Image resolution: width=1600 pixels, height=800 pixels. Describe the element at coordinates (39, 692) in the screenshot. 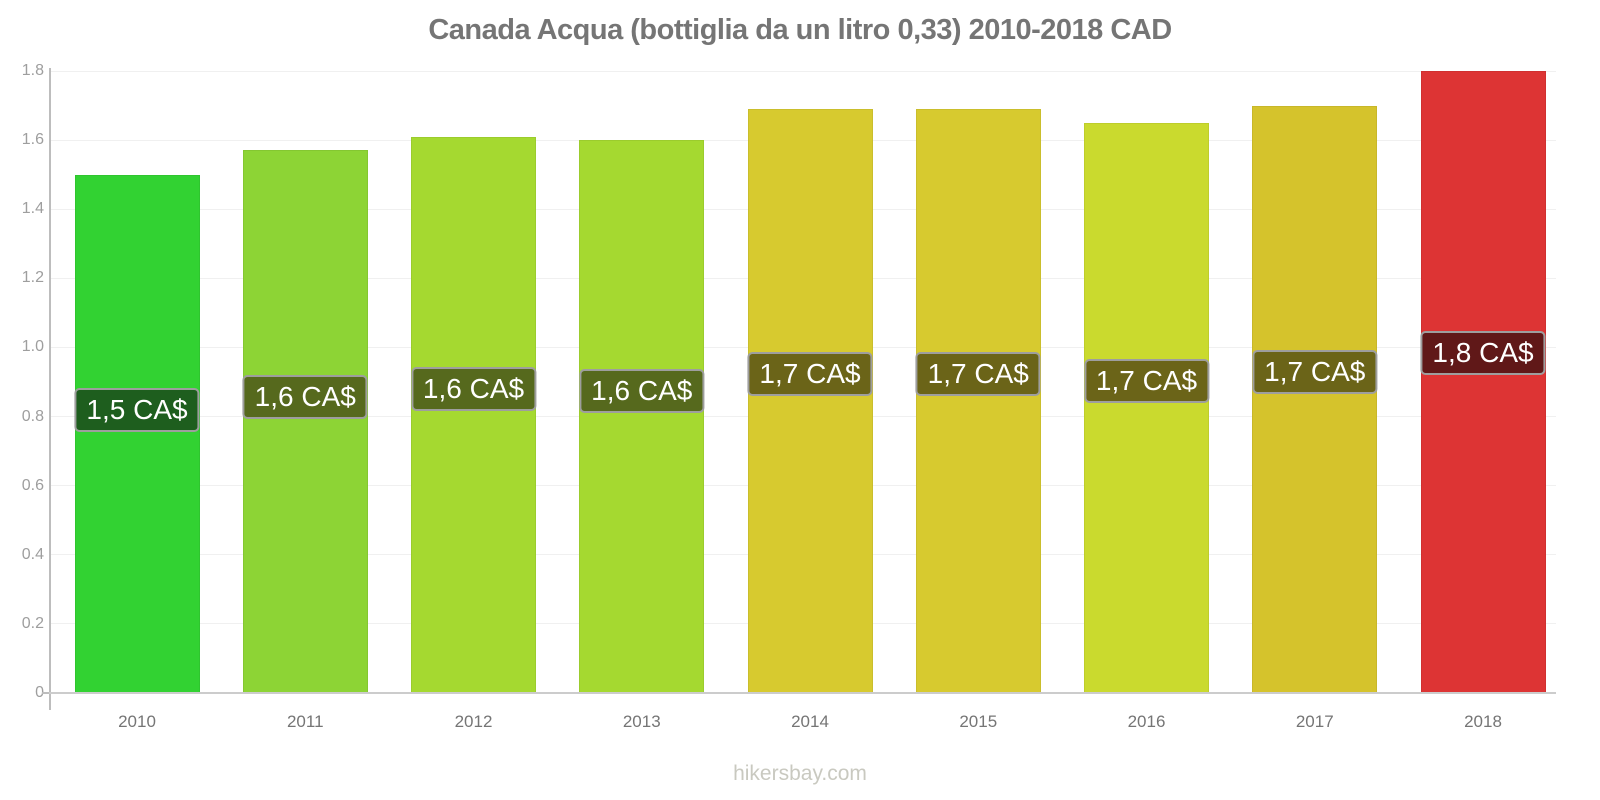

I see `y-tick-label: 0` at that location.